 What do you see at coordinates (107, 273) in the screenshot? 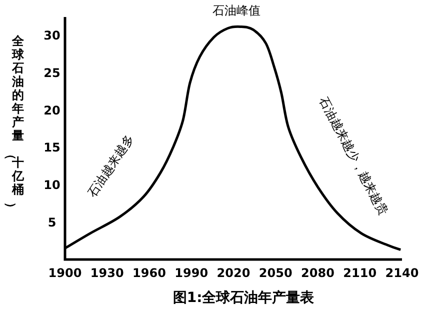
I see `x-tick-label: 1930` at bounding box center [107, 273].